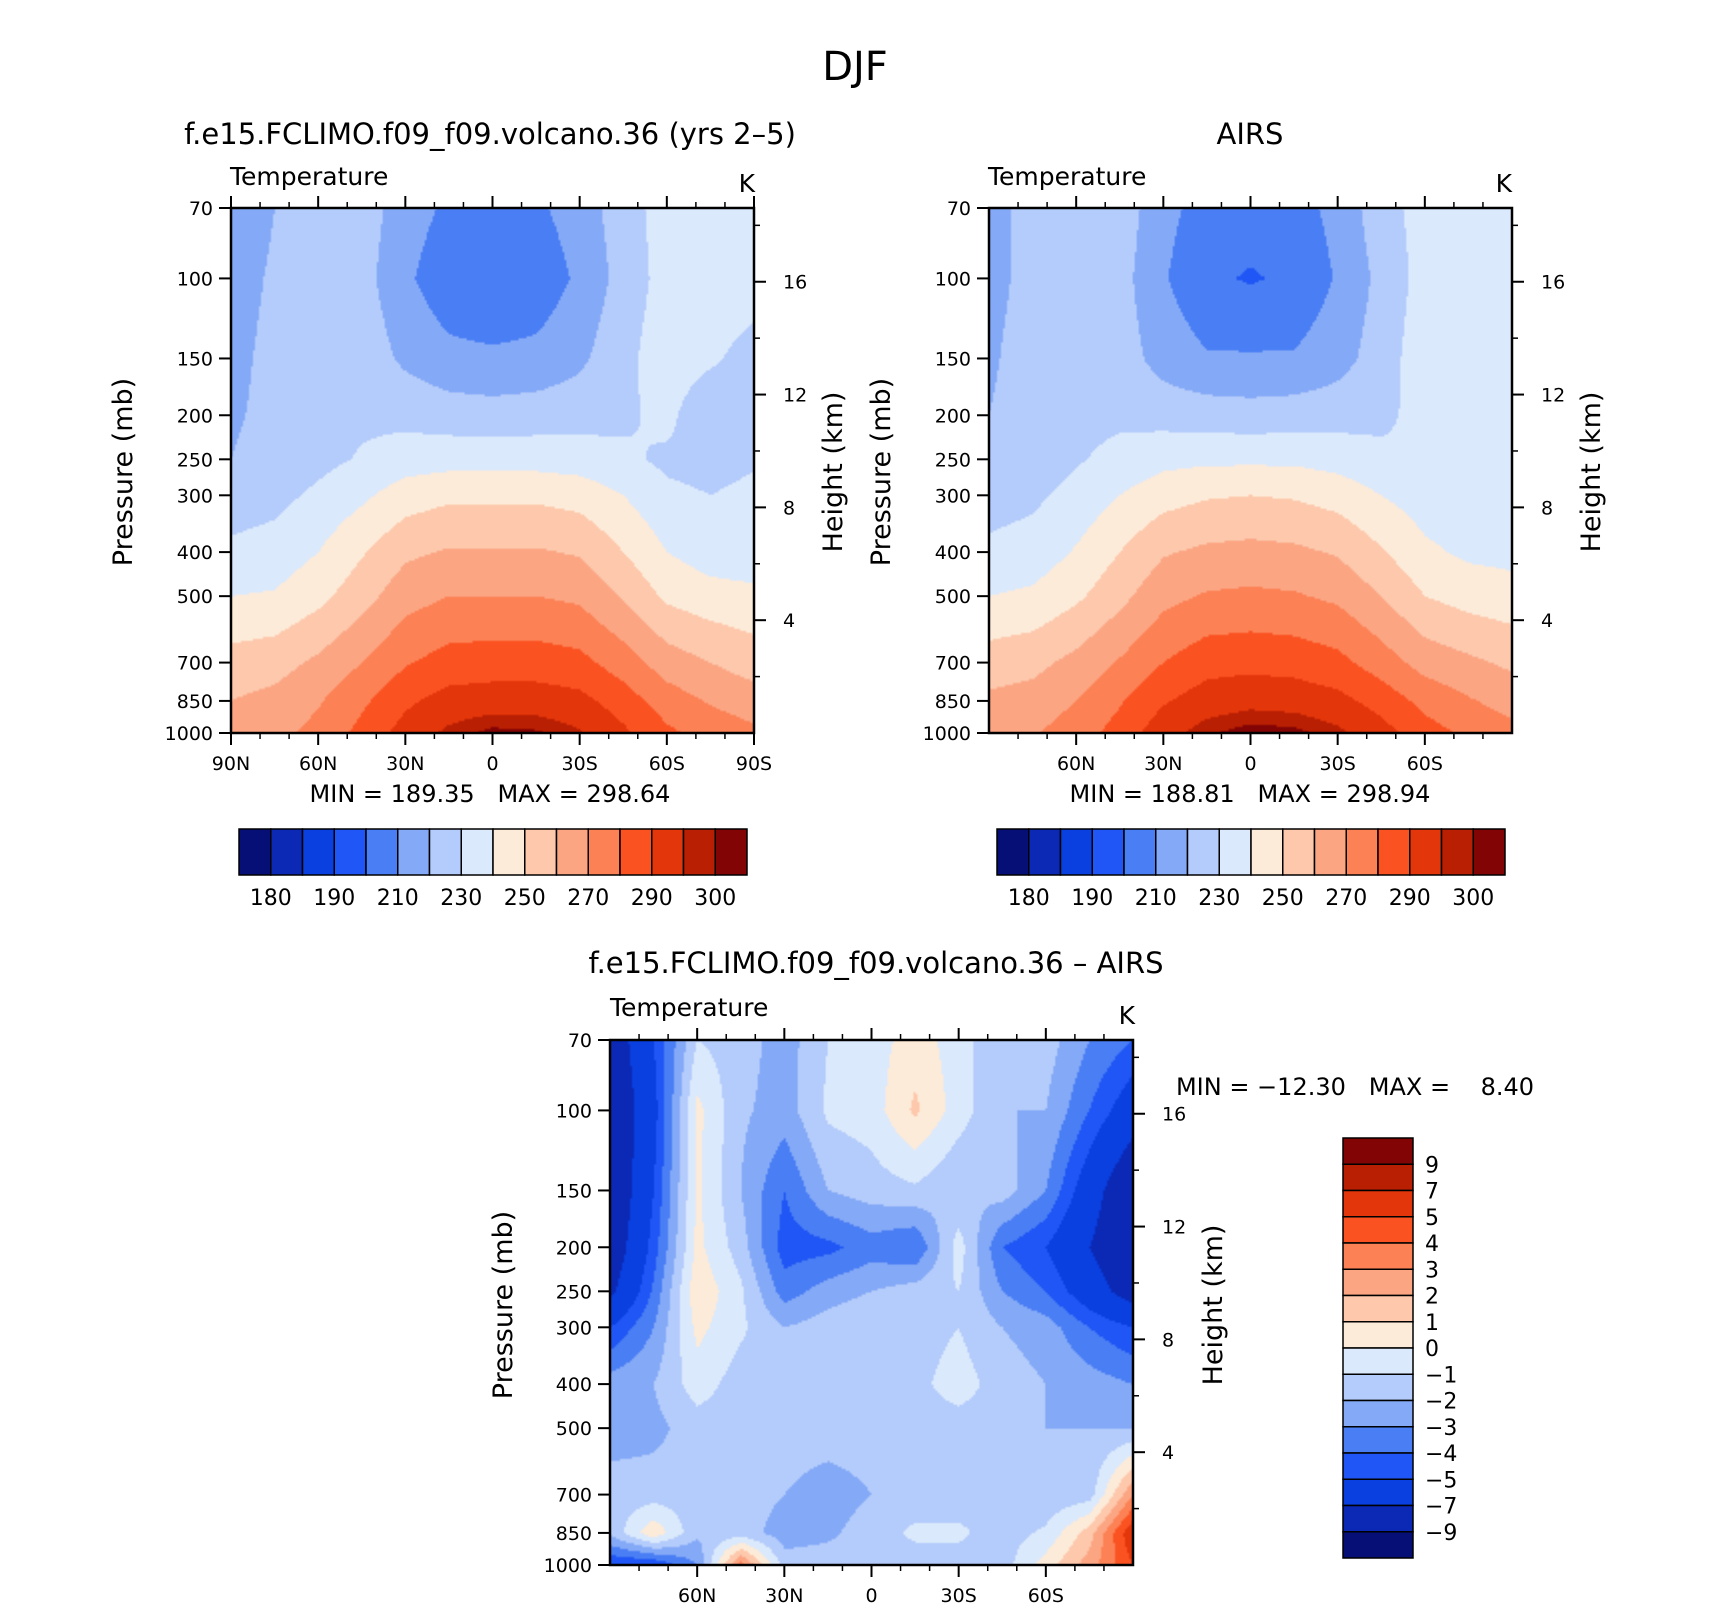  I want to click on x-tick-label: 0, so click(871, 1595).